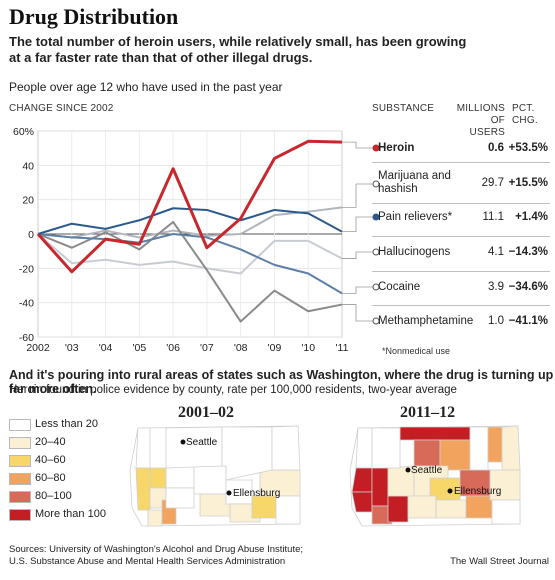 This screenshot has width=555, height=580. I want to click on row-millions: 4.1, so click(496, 252).